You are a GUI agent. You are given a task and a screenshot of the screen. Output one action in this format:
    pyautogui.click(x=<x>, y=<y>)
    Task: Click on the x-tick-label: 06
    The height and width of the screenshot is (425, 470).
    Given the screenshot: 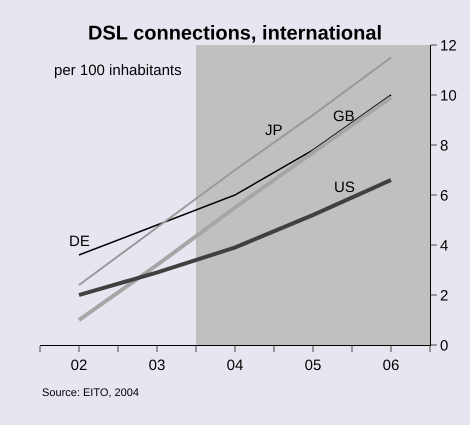 What is the action you would take?
    pyautogui.click(x=391, y=365)
    